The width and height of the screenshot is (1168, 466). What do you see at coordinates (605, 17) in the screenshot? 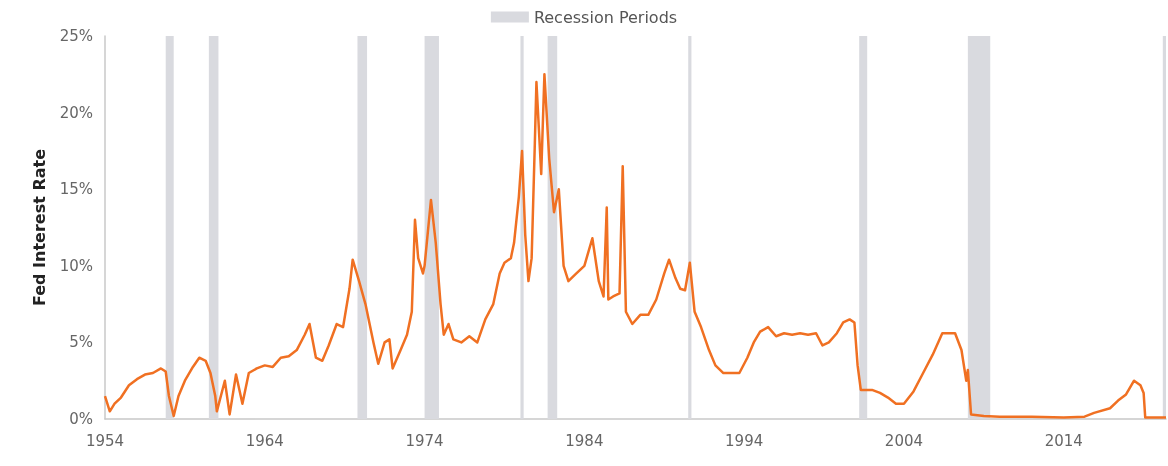
I see `legend-label: Recession Periods` at bounding box center [605, 17].